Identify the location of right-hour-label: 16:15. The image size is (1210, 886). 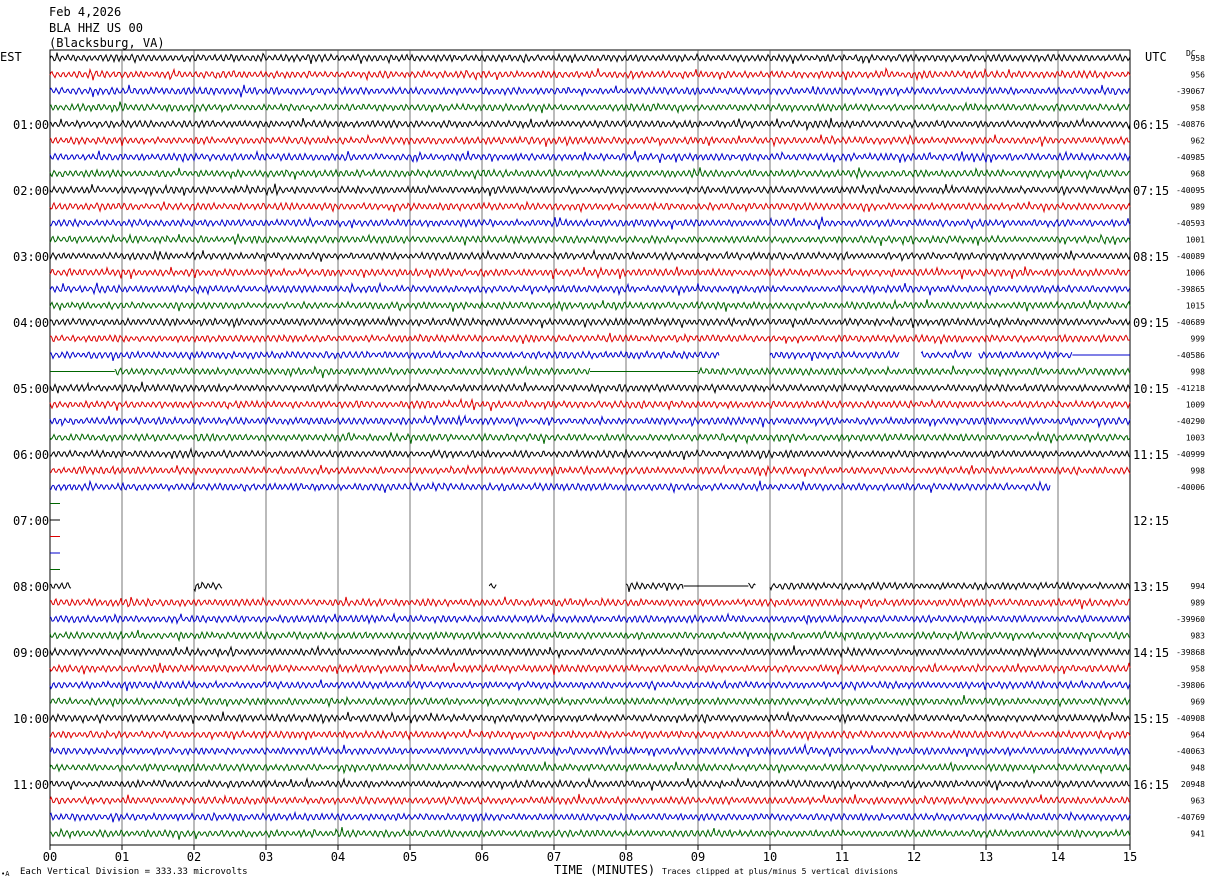
(1151, 785).